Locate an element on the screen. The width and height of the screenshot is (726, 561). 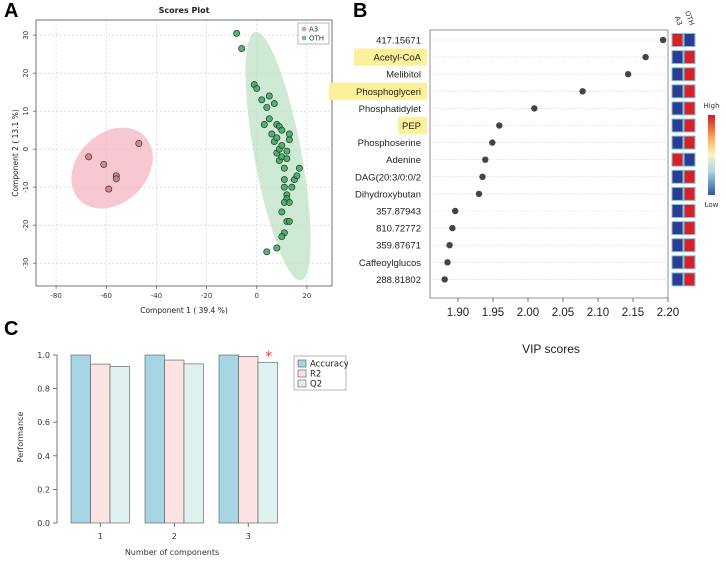
x-tick-label: 1.90 is located at coordinates (458, 313).